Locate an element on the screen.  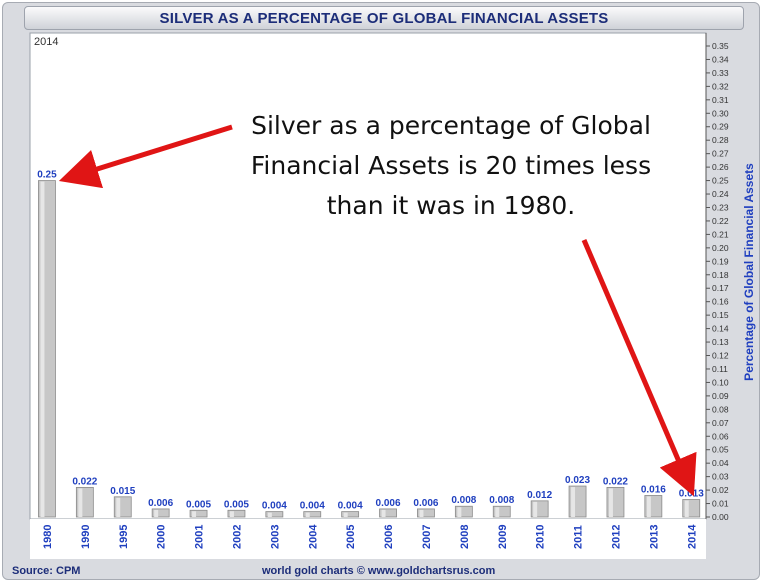
x-tick-label: 2012 is located at coordinates (616, 537).